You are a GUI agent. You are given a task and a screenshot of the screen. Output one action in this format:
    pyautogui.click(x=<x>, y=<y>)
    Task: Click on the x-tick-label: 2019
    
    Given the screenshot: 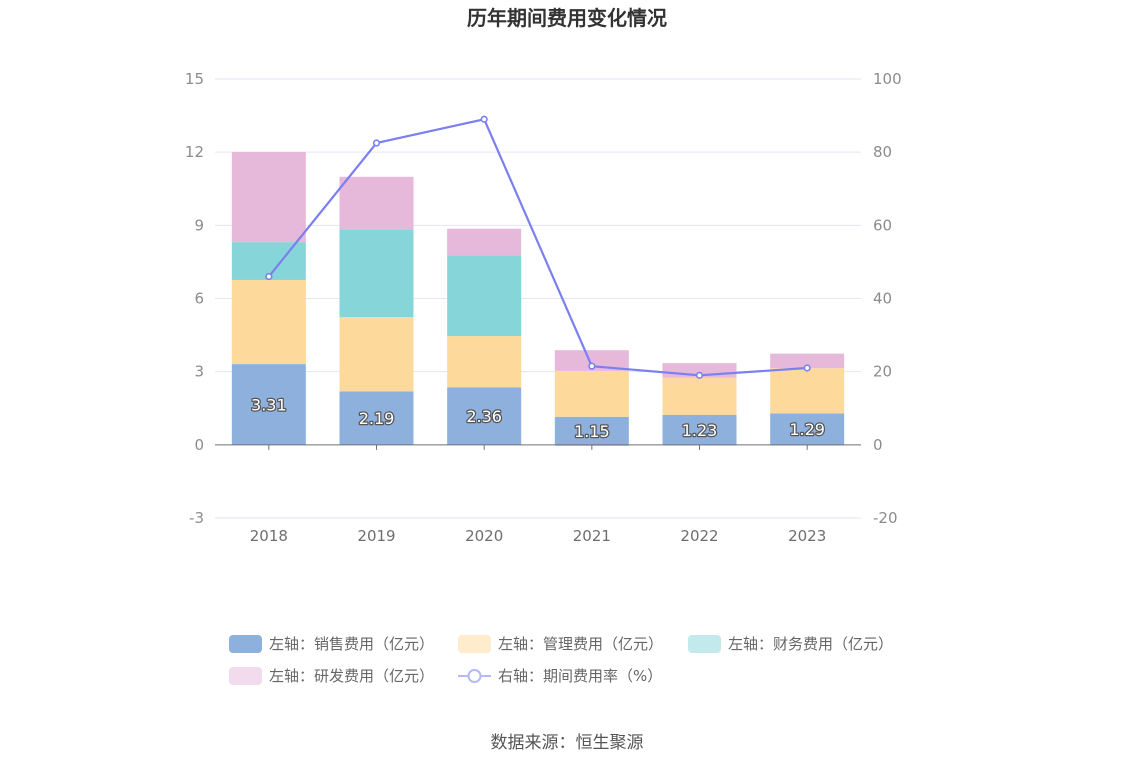 What is the action you would take?
    pyautogui.click(x=376, y=536)
    